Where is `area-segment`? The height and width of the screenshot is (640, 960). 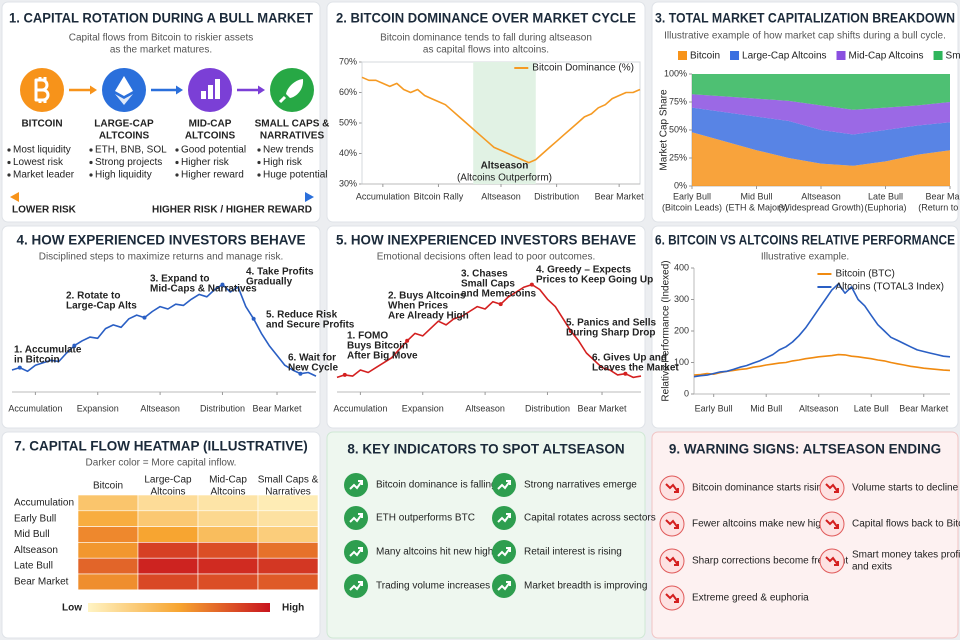 area-segment is located at coordinates (821, 92).